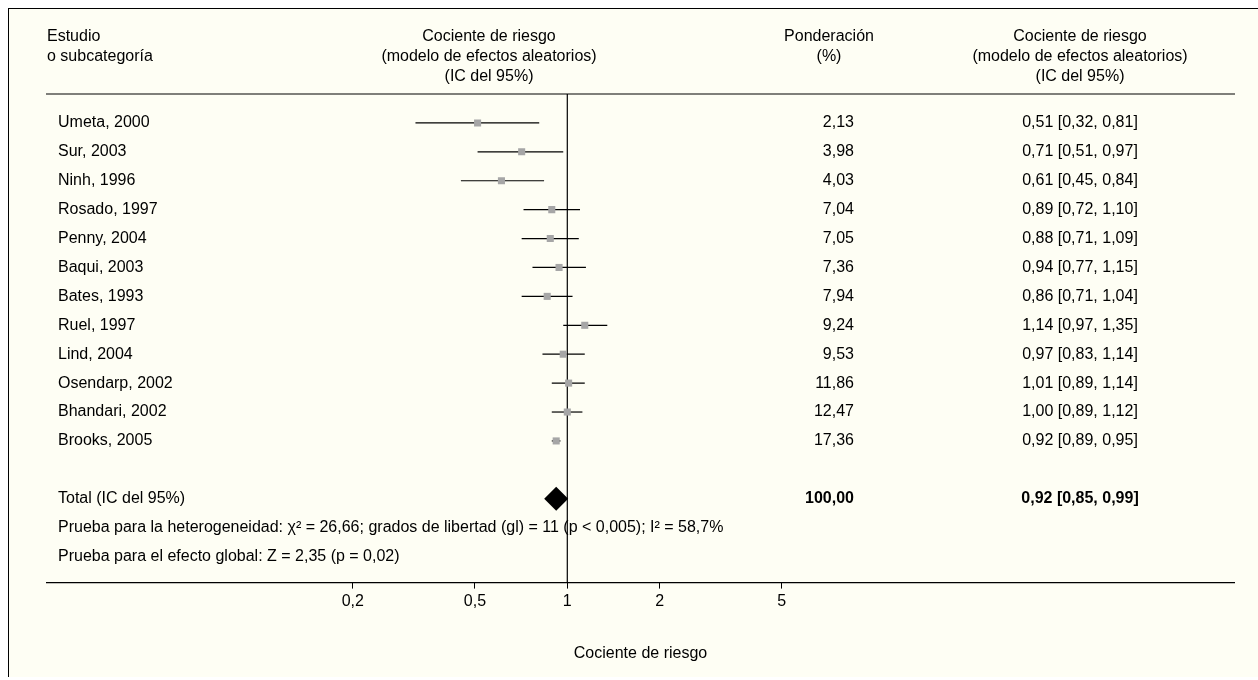 This screenshot has width=1258, height=680. I want to click on annotation: 100,00, so click(830, 498).